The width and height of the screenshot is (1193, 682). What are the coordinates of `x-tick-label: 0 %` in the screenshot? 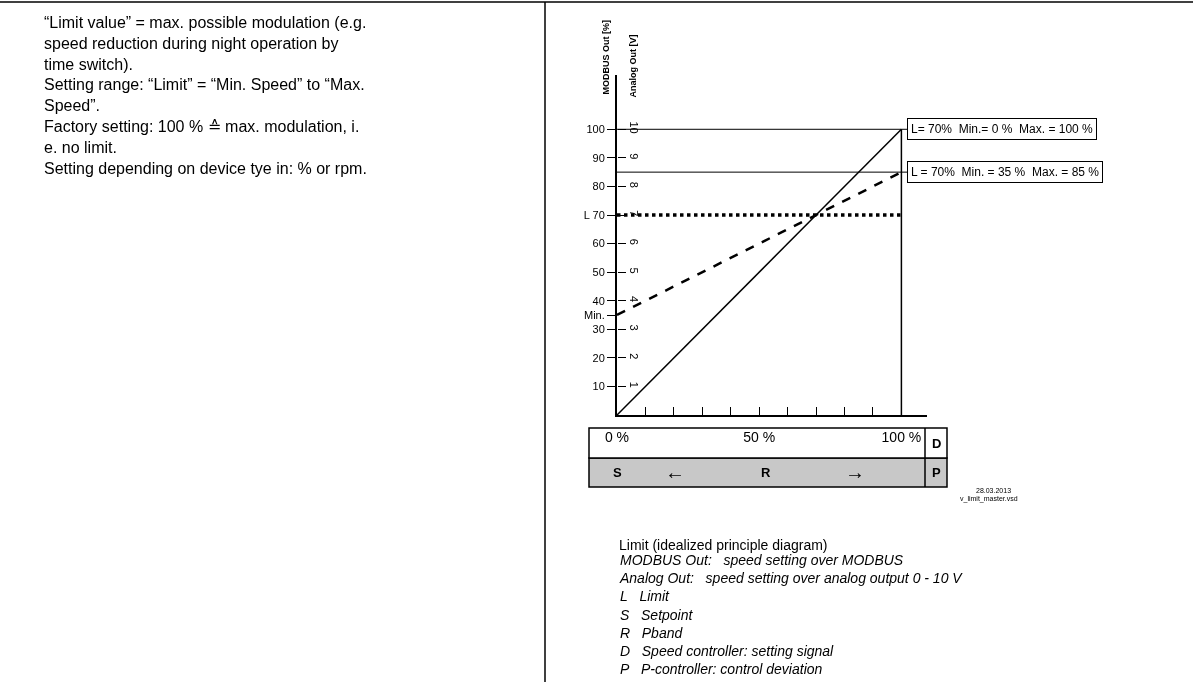 It's located at (617, 436).